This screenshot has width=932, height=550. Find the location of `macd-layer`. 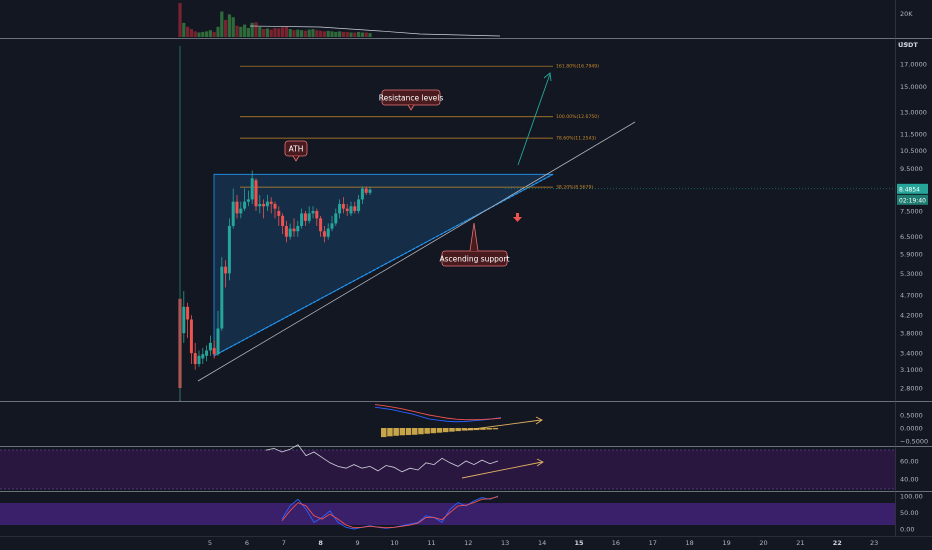

macd-layer is located at coordinates (458, 421).